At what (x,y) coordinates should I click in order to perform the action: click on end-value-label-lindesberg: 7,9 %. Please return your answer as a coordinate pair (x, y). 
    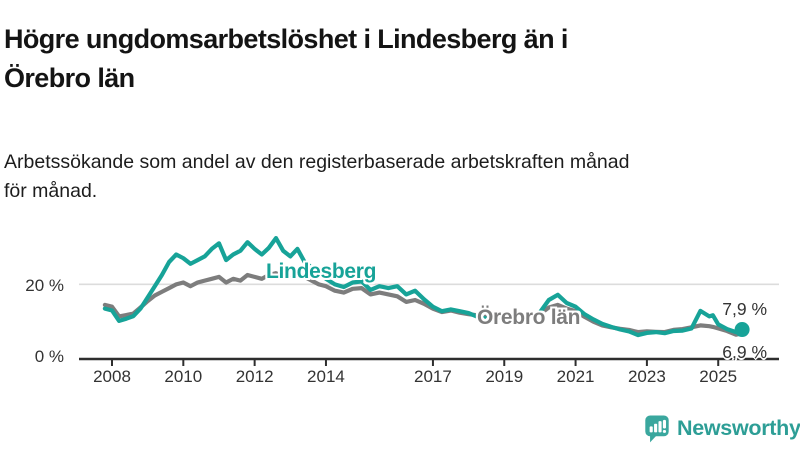
    Looking at the image, I should click on (744, 309).